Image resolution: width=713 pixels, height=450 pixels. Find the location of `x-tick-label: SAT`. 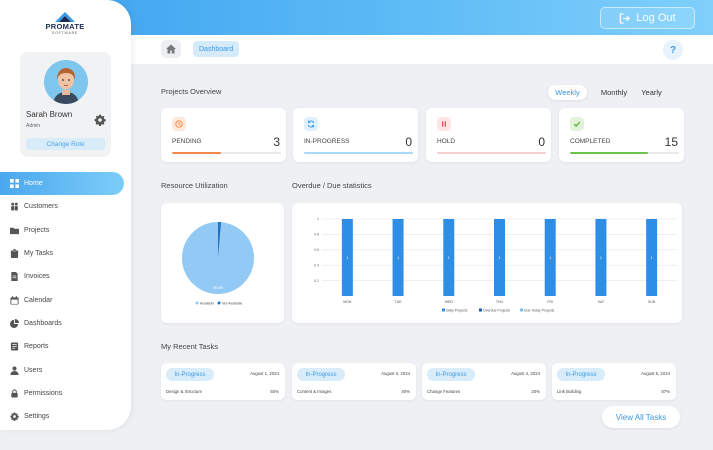

x-tick-label: SAT is located at coordinates (601, 302).